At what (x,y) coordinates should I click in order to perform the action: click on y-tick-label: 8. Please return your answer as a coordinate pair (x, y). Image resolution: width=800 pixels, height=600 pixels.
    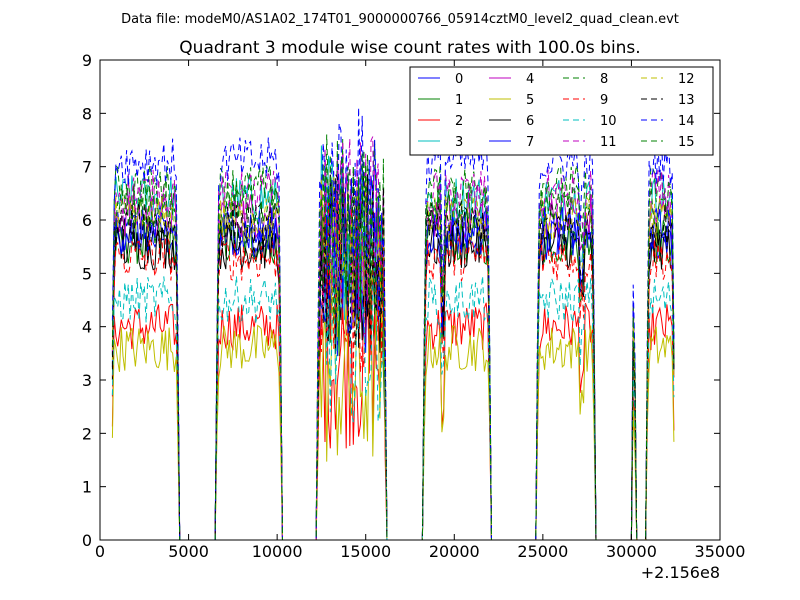
    Looking at the image, I should click on (87, 113).